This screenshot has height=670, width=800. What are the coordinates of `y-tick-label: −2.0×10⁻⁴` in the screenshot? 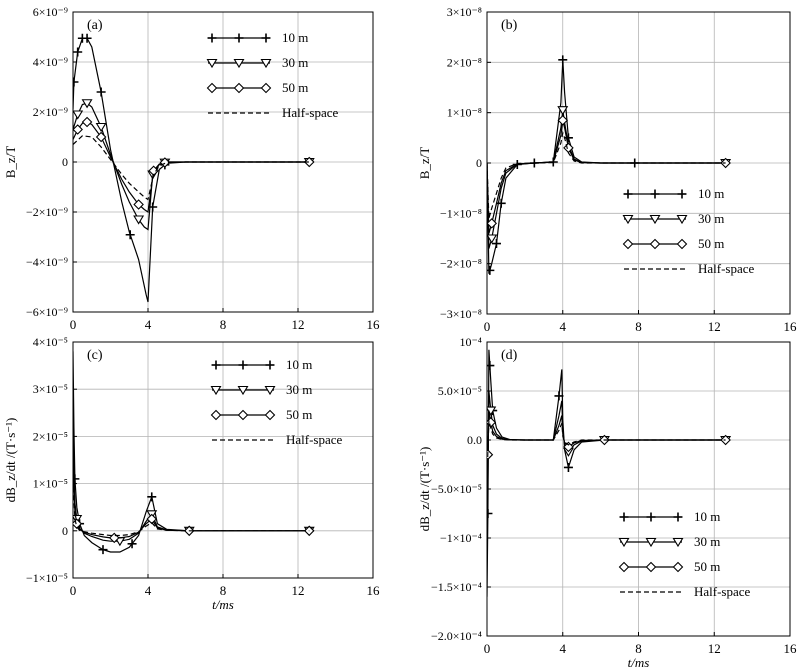 It's located at (456, 636).